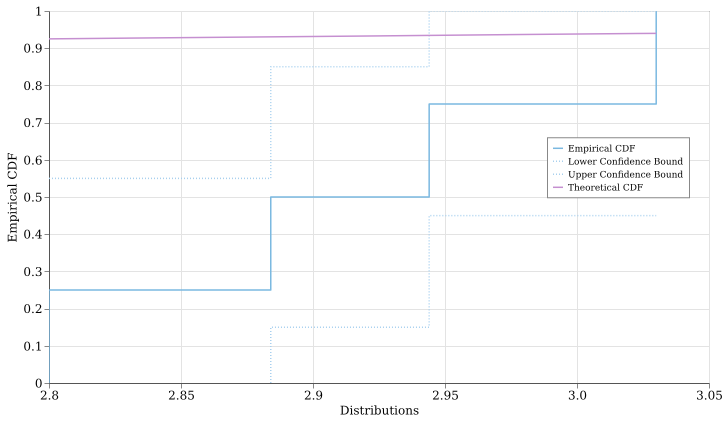 Image resolution: width=728 pixels, height=421 pixels. What do you see at coordinates (32, 271) in the screenshot?
I see `y-tick-label: 0.3` at bounding box center [32, 271].